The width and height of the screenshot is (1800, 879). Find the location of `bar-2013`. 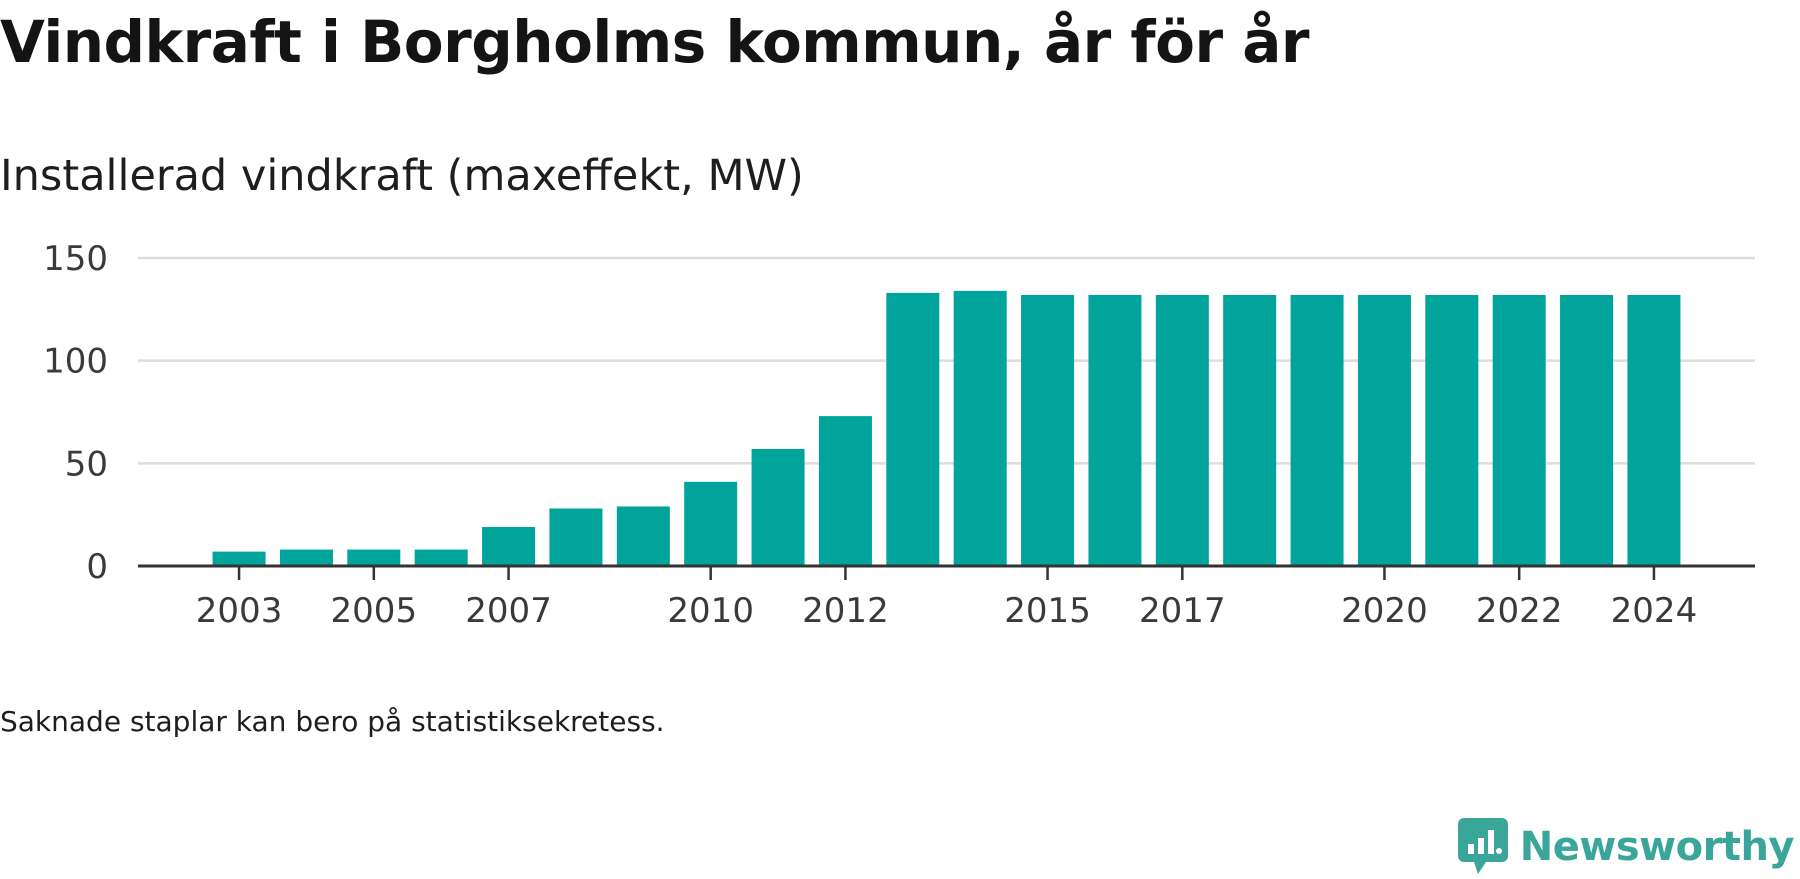

bar-2013 is located at coordinates (913, 429).